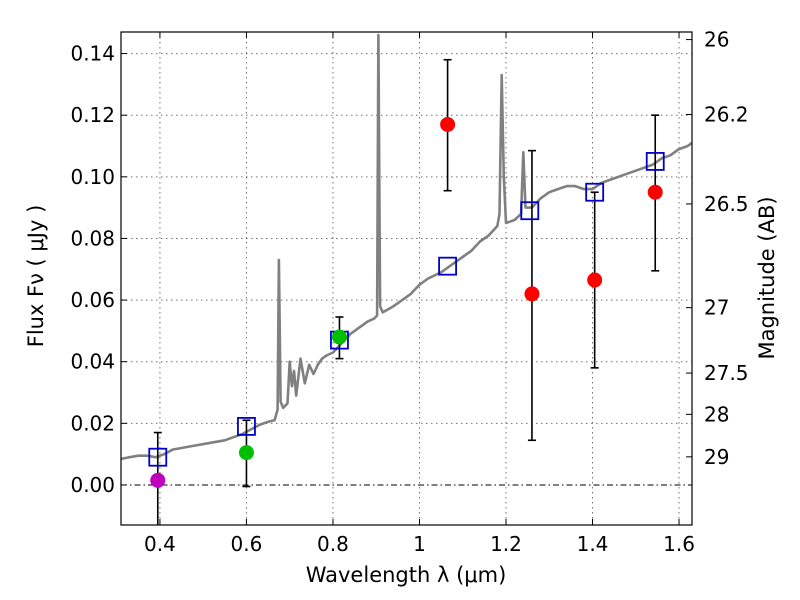 The height and width of the screenshot is (600, 800). I want to click on y-axis-label: Flux Fν ( μJy ), so click(36, 276).